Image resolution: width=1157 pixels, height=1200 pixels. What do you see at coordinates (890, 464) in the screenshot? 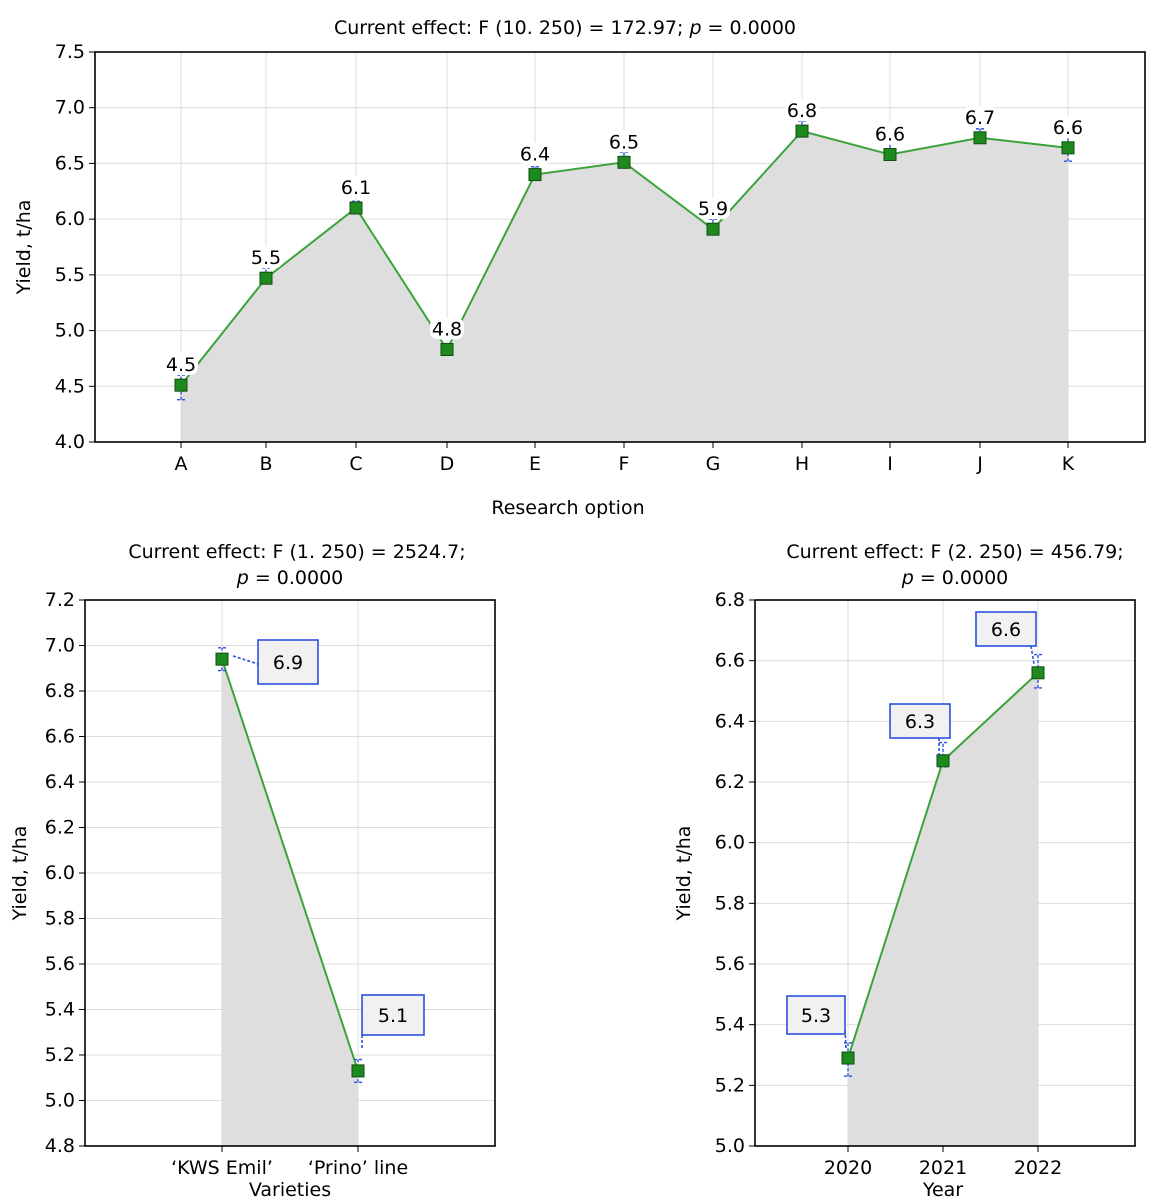
I see `x-tick-label: I` at bounding box center [890, 464].